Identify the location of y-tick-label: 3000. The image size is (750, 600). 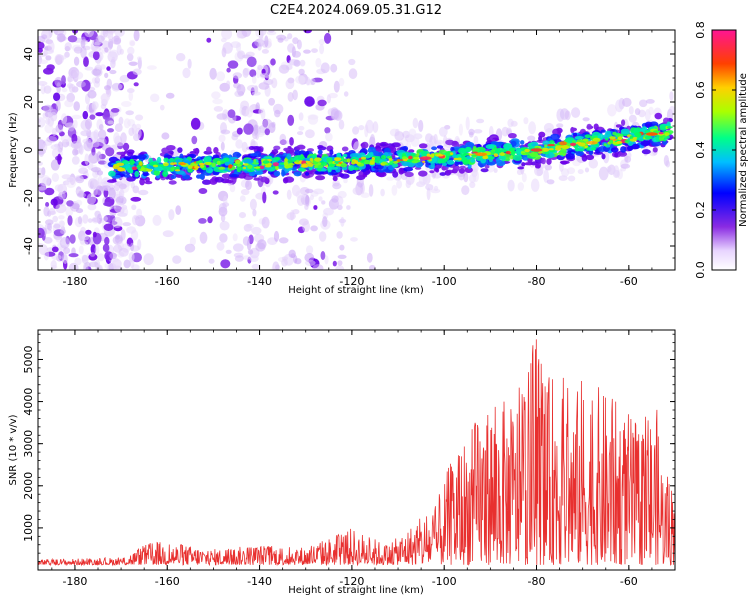
(28, 444).